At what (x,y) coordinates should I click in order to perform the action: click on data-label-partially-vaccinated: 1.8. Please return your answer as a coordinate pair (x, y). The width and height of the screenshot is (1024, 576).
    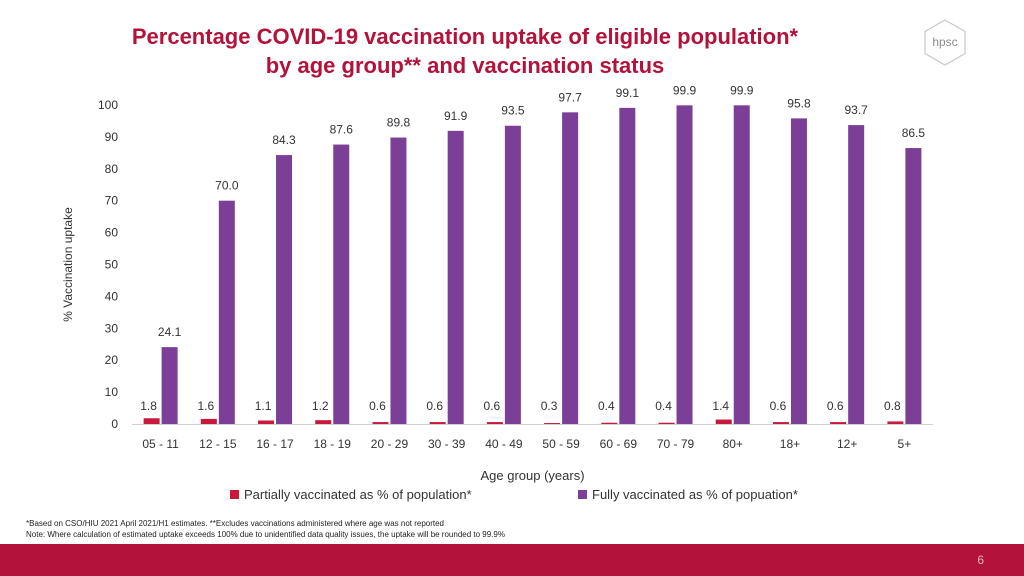
    Looking at the image, I should click on (148, 406).